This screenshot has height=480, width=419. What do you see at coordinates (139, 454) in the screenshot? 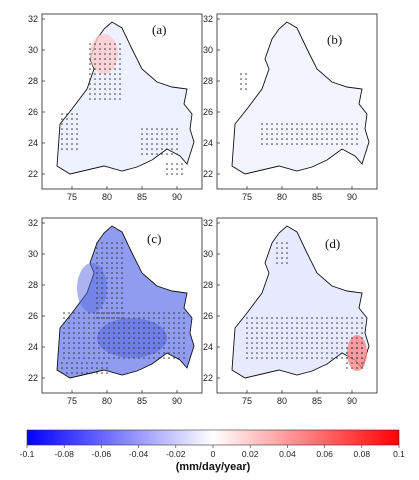
I see `colorbar-tick-label: -0.04` at bounding box center [139, 454].